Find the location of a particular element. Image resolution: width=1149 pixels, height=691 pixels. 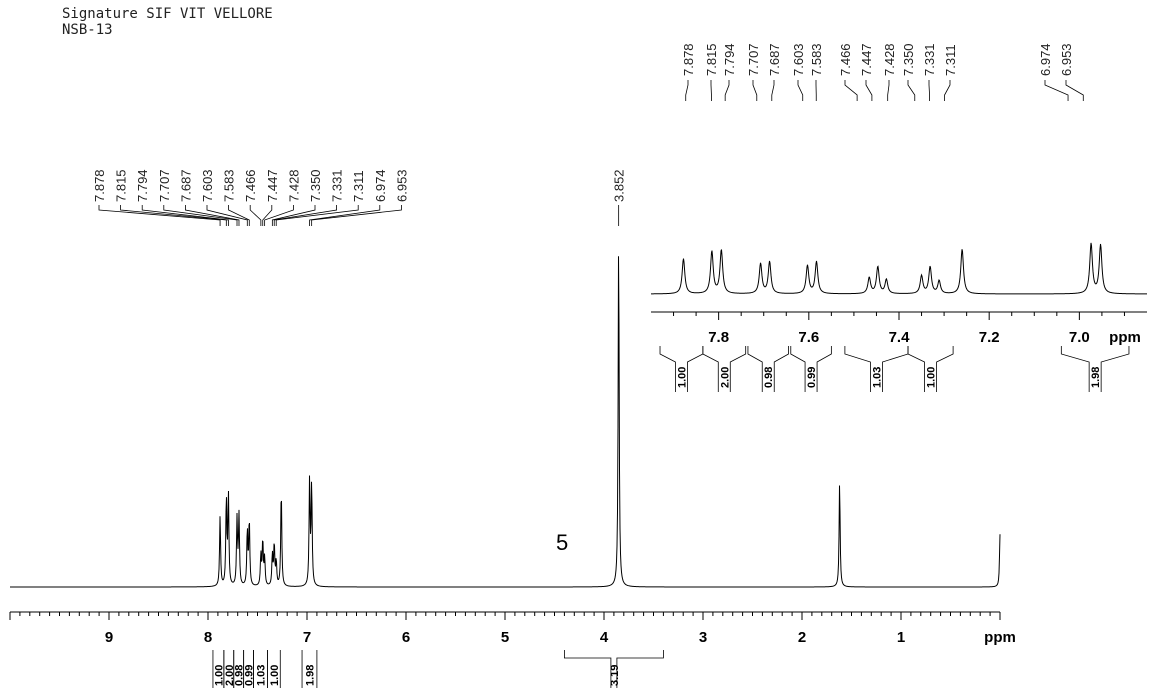

inset-tick-label: 7.2 is located at coordinates (989, 337).